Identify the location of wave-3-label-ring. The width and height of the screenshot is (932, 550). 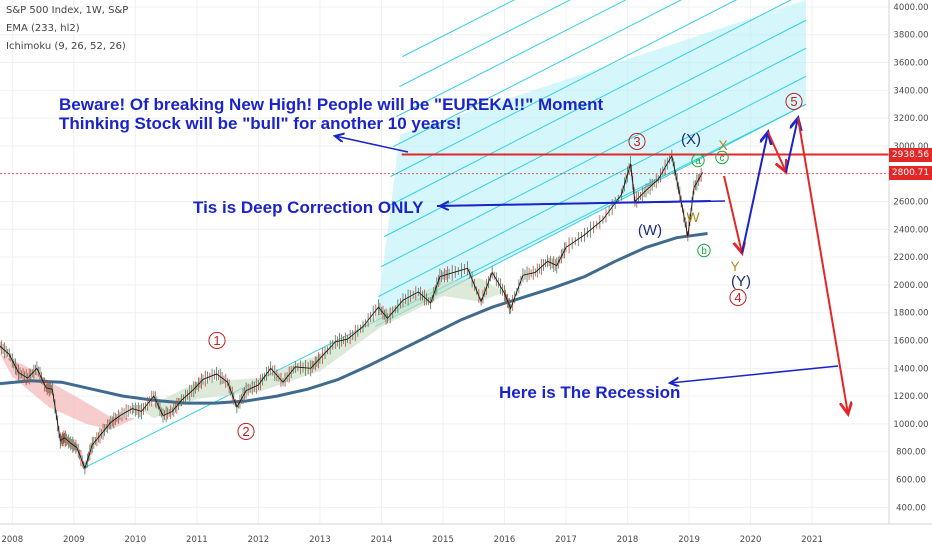
(637, 141).